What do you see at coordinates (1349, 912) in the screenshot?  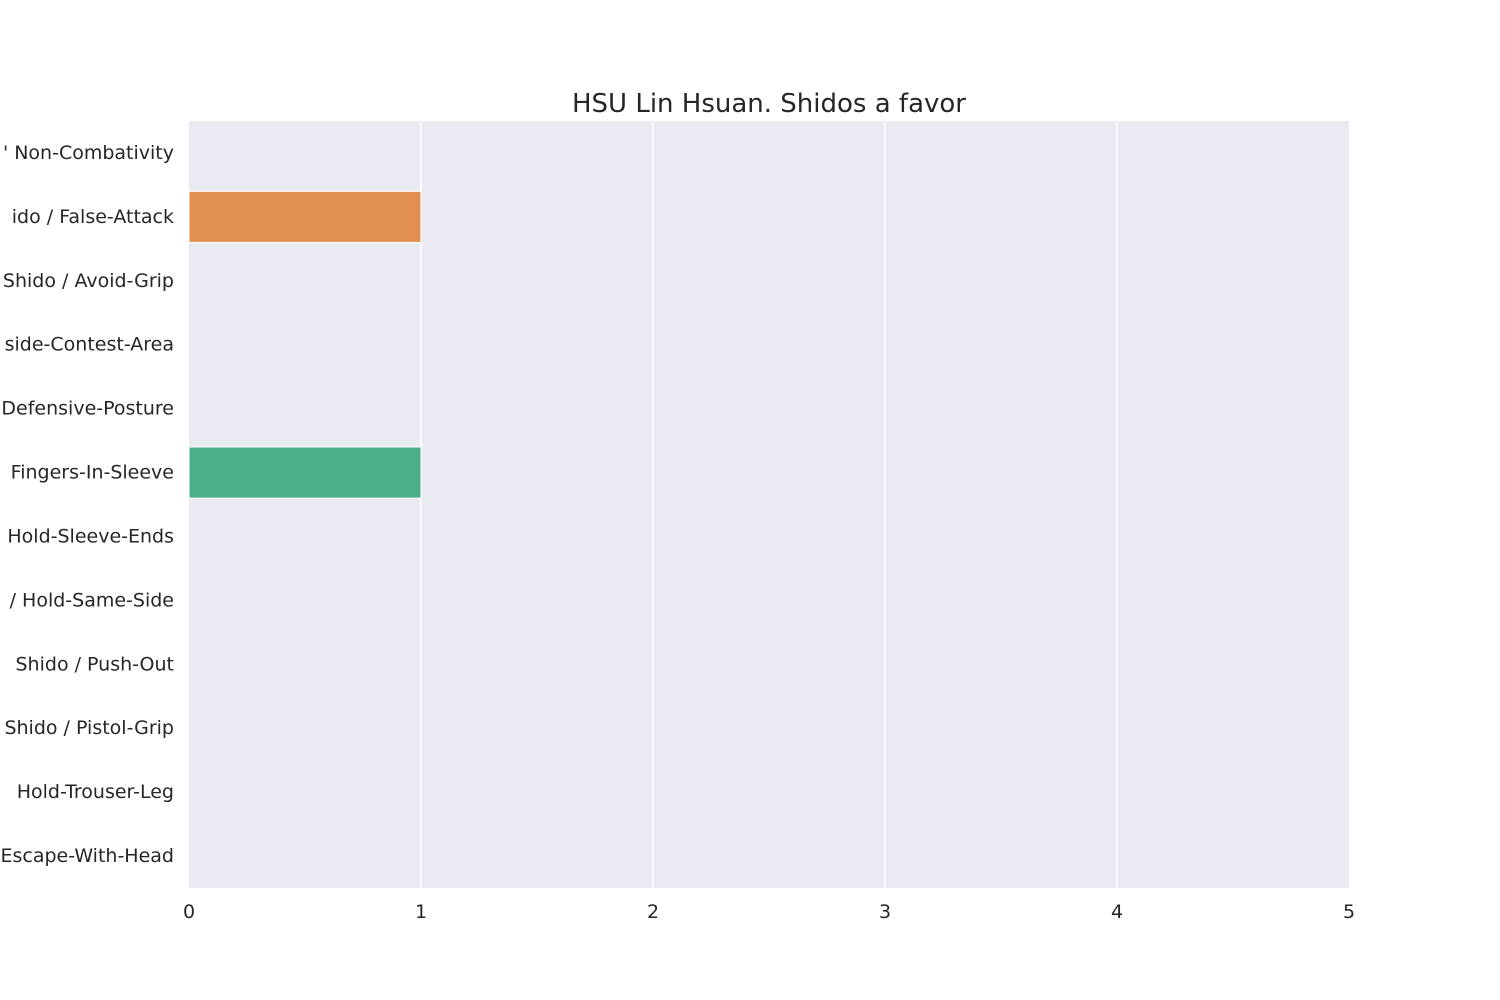 I see `x-tick-label: 5` at bounding box center [1349, 912].